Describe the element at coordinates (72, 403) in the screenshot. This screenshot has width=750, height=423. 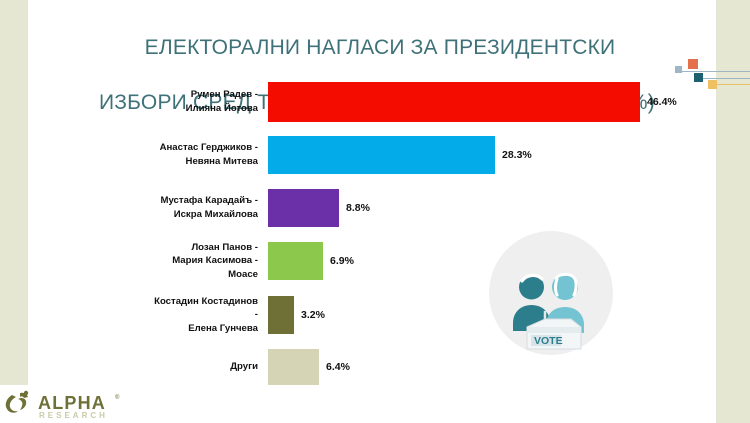
I see `logo-name: ALPHA` at that location.